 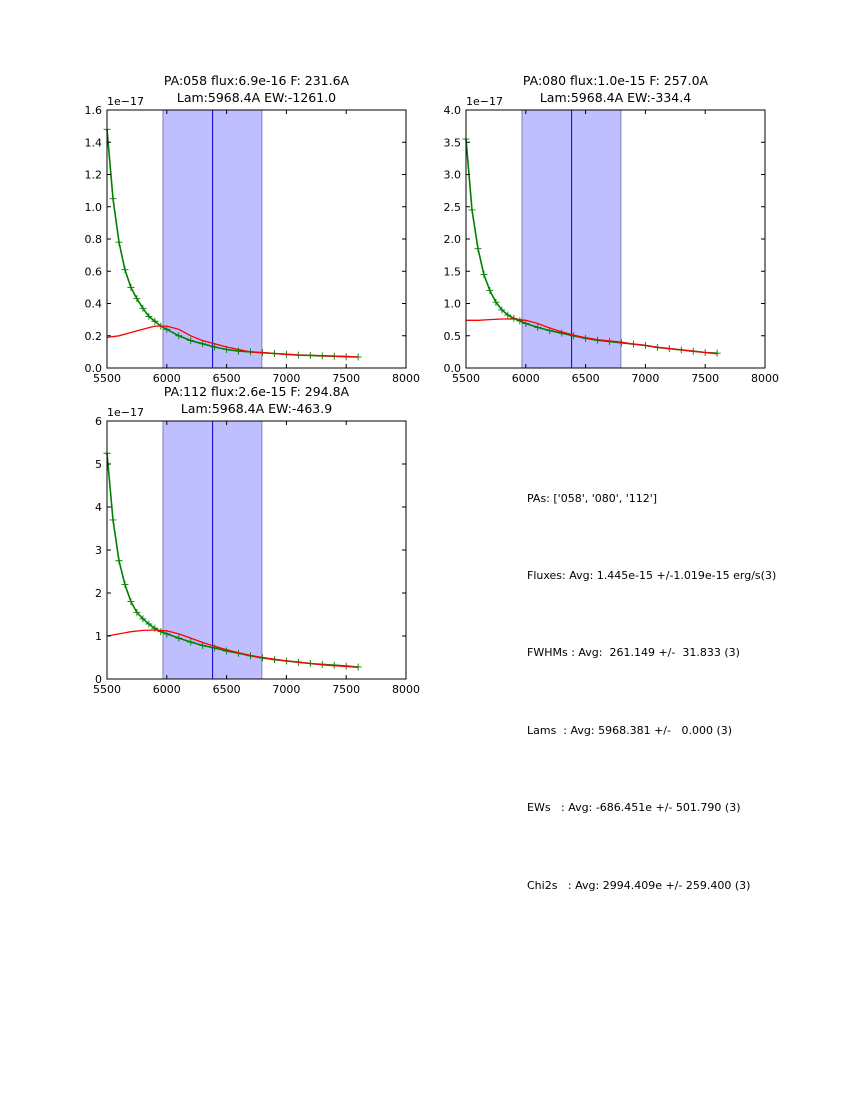 I want to click on y-tick-label: 5, so click(x=98, y=464).